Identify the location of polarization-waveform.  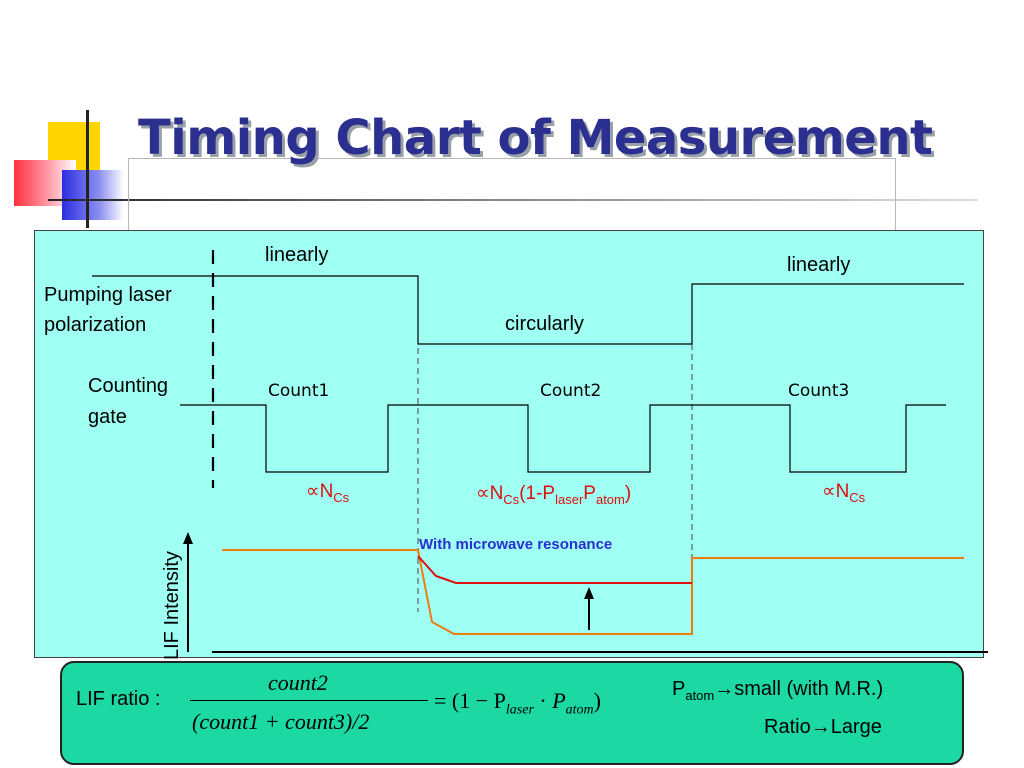
(528, 310).